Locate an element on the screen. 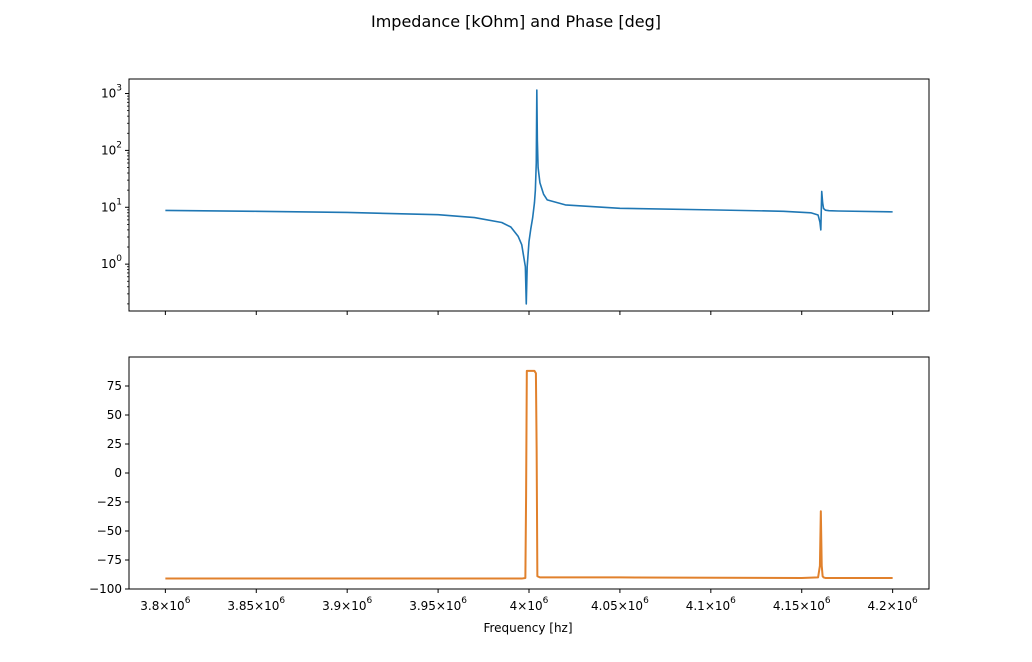 This screenshot has height=662, width=1032. x-tick-label: 3.8×10⁶ is located at coordinates (165, 604).